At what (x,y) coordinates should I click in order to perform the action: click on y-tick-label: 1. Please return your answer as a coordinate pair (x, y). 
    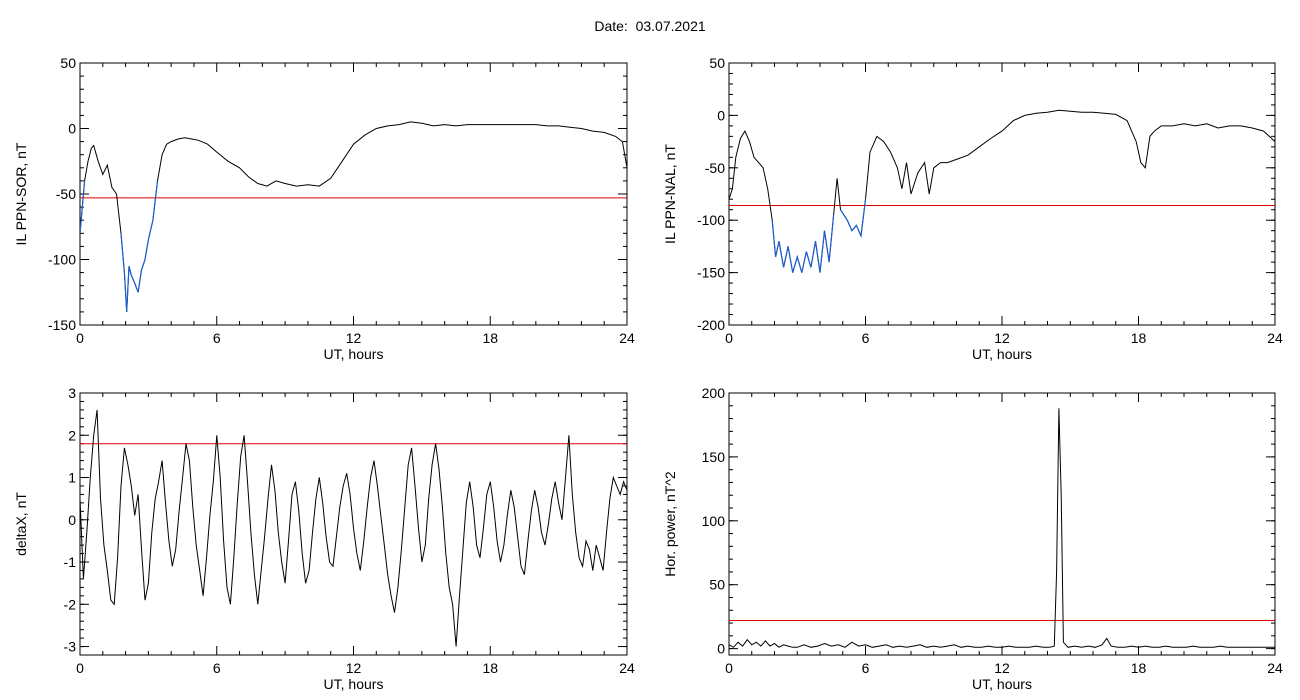
    Looking at the image, I should click on (72, 478).